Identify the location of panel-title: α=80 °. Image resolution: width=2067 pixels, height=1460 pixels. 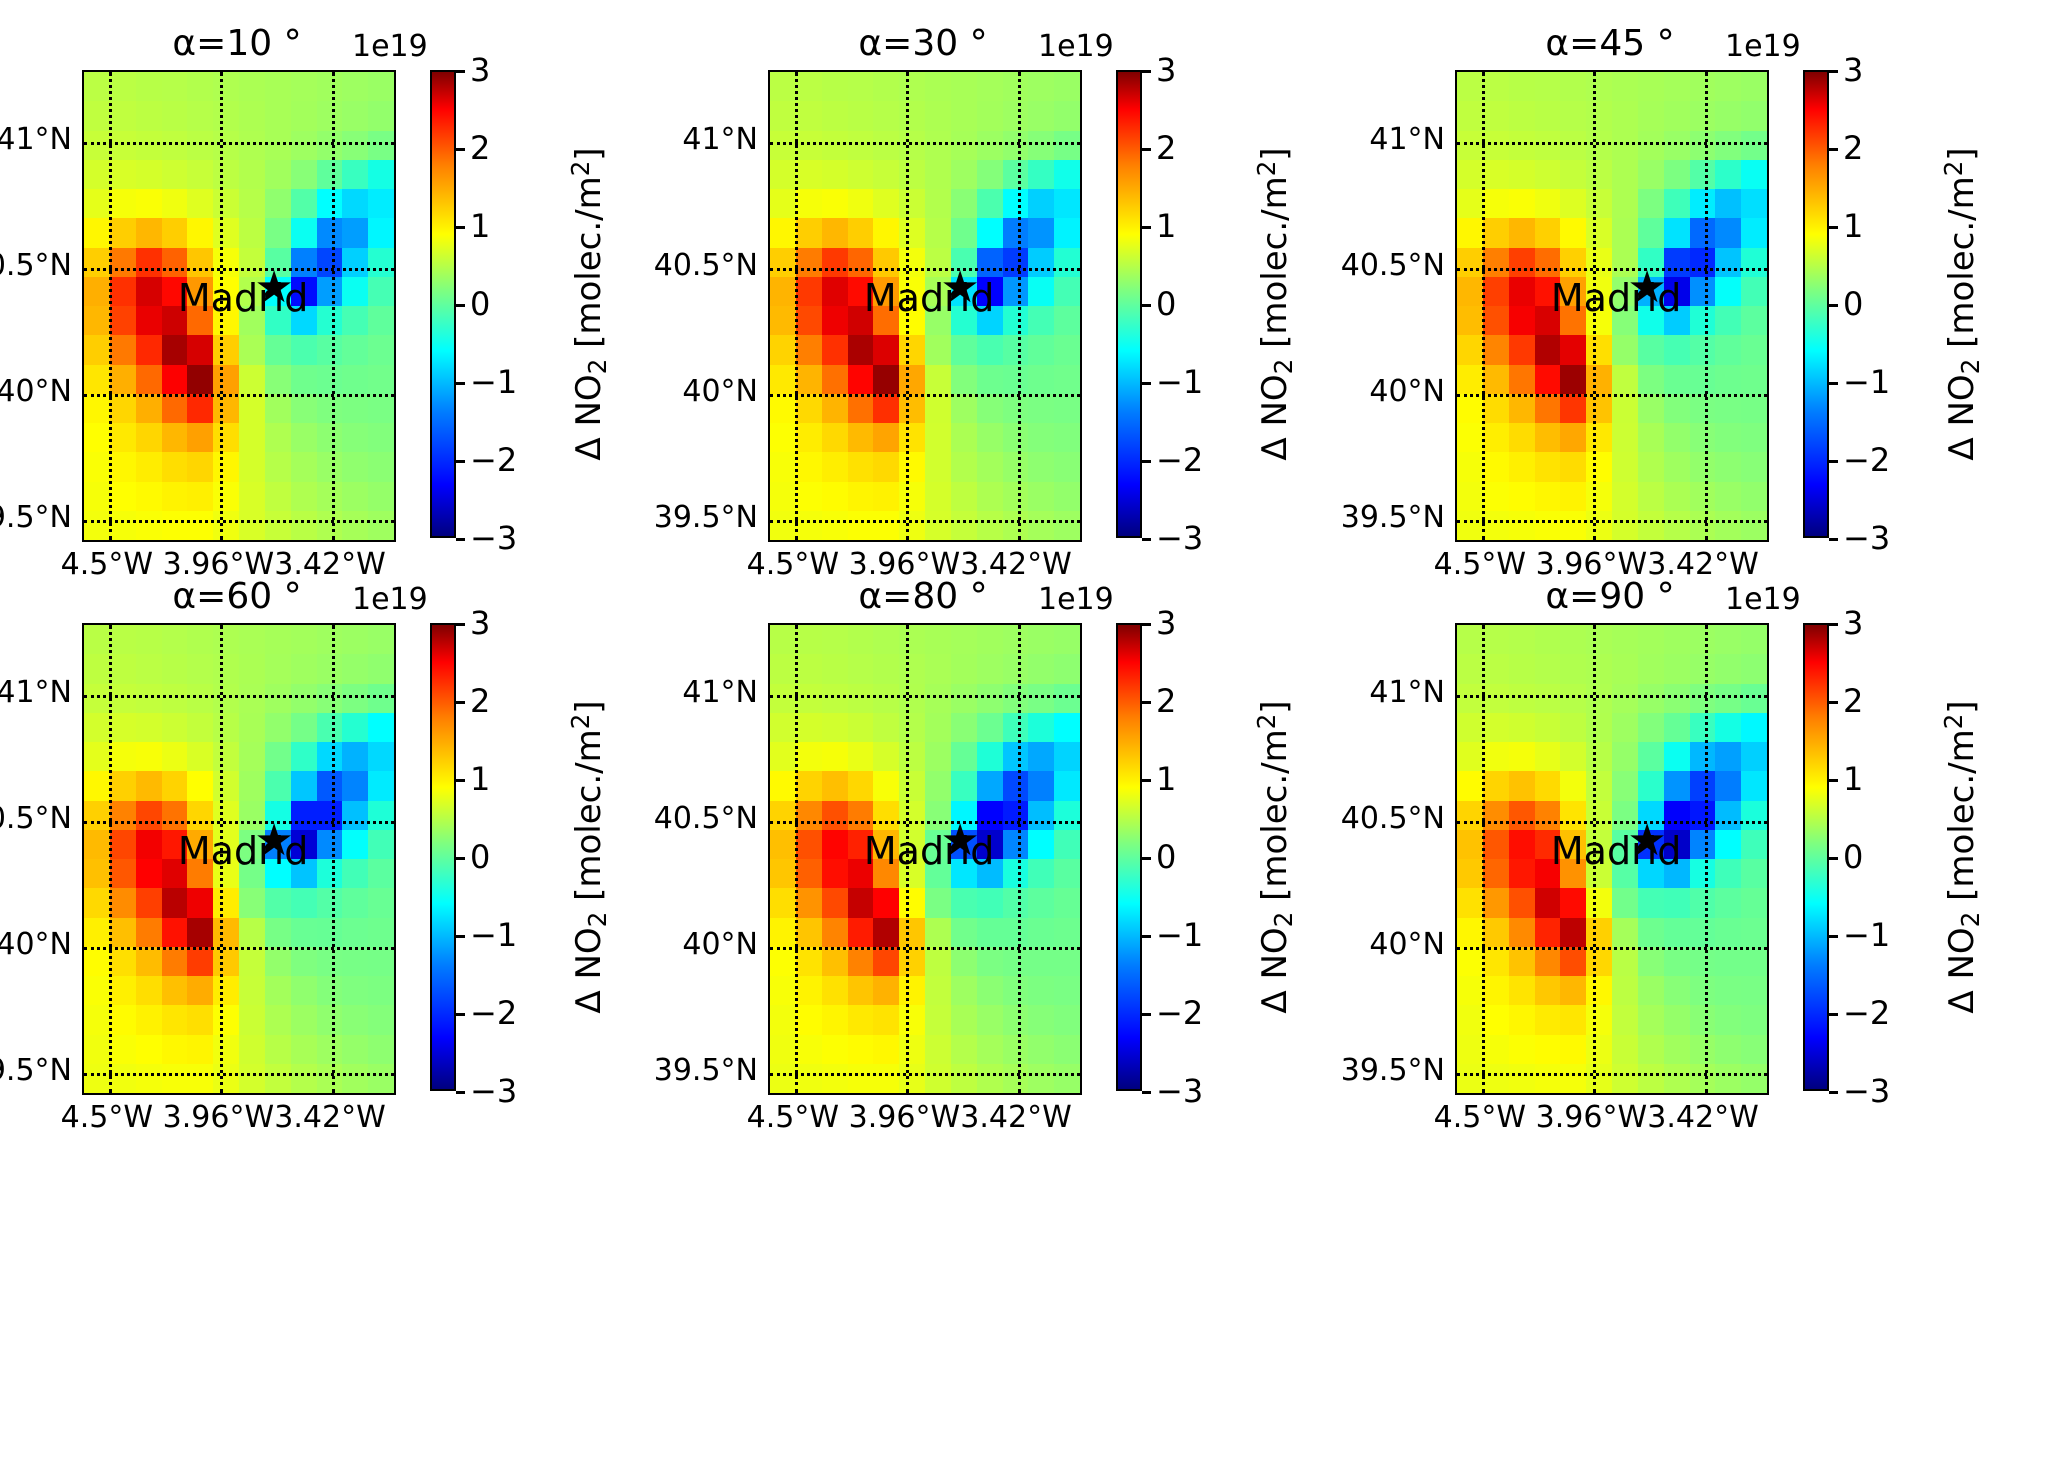
(923, 596).